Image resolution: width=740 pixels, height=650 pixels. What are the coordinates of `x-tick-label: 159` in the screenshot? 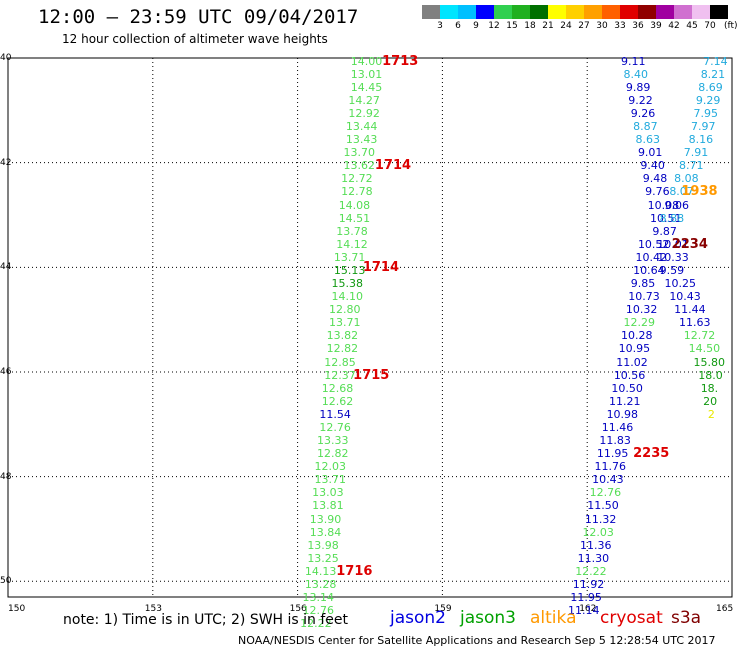 It's located at (443, 609).